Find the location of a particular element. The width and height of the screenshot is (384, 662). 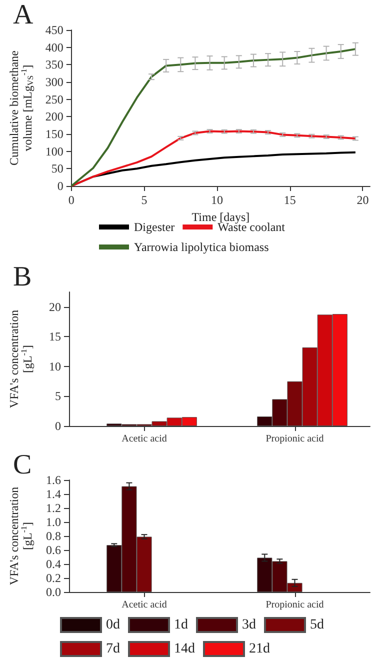

chart-title: A is located at coordinates (23, 15).